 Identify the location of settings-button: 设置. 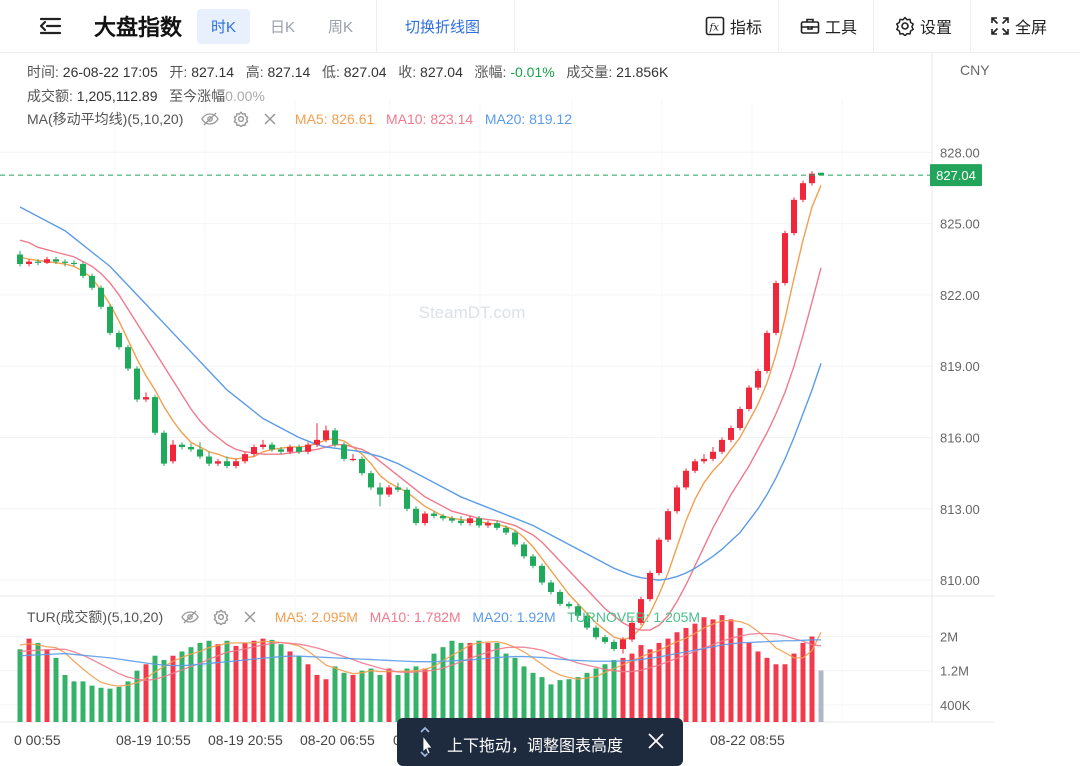
(923, 26).